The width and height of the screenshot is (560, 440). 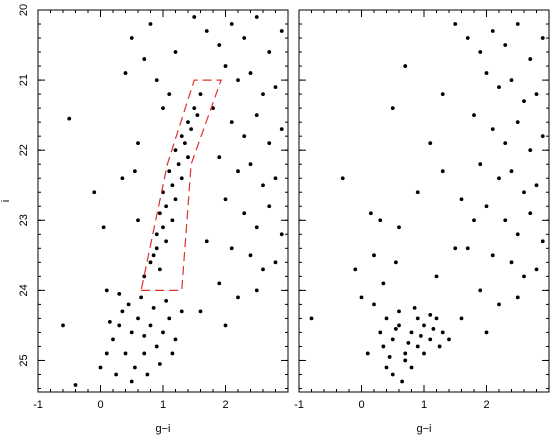 I want to click on rgb-selection-box, so click(x=181, y=185).